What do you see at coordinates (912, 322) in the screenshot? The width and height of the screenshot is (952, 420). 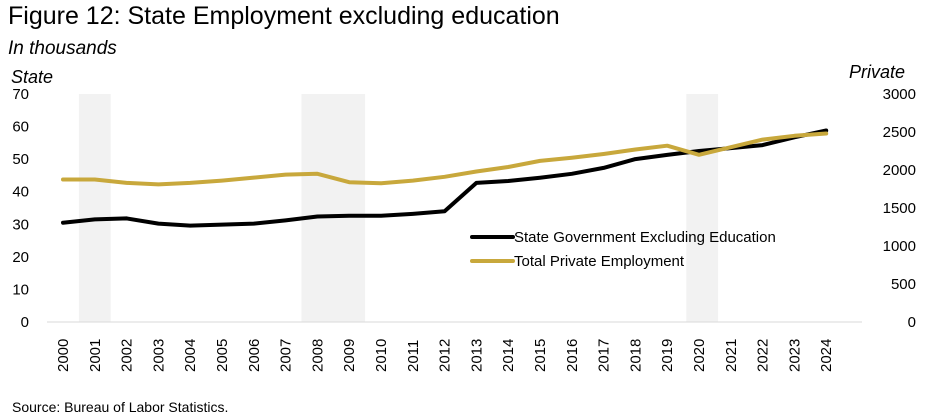 I see `right-tick-label: 0` at bounding box center [912, 322].